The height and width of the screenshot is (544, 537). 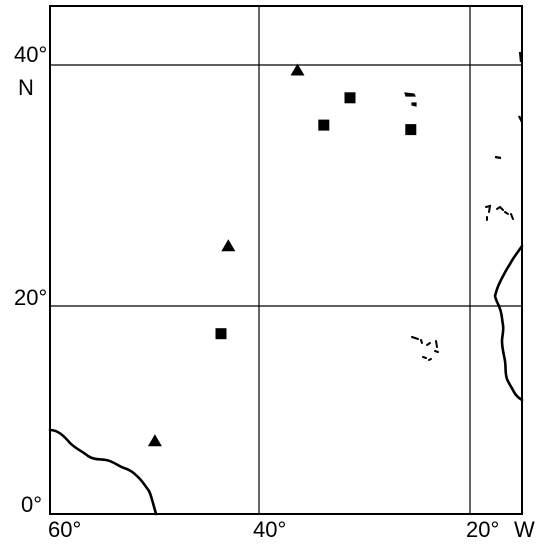 I want to click on morocco-coast-fragment, so click(x=520, y=119).